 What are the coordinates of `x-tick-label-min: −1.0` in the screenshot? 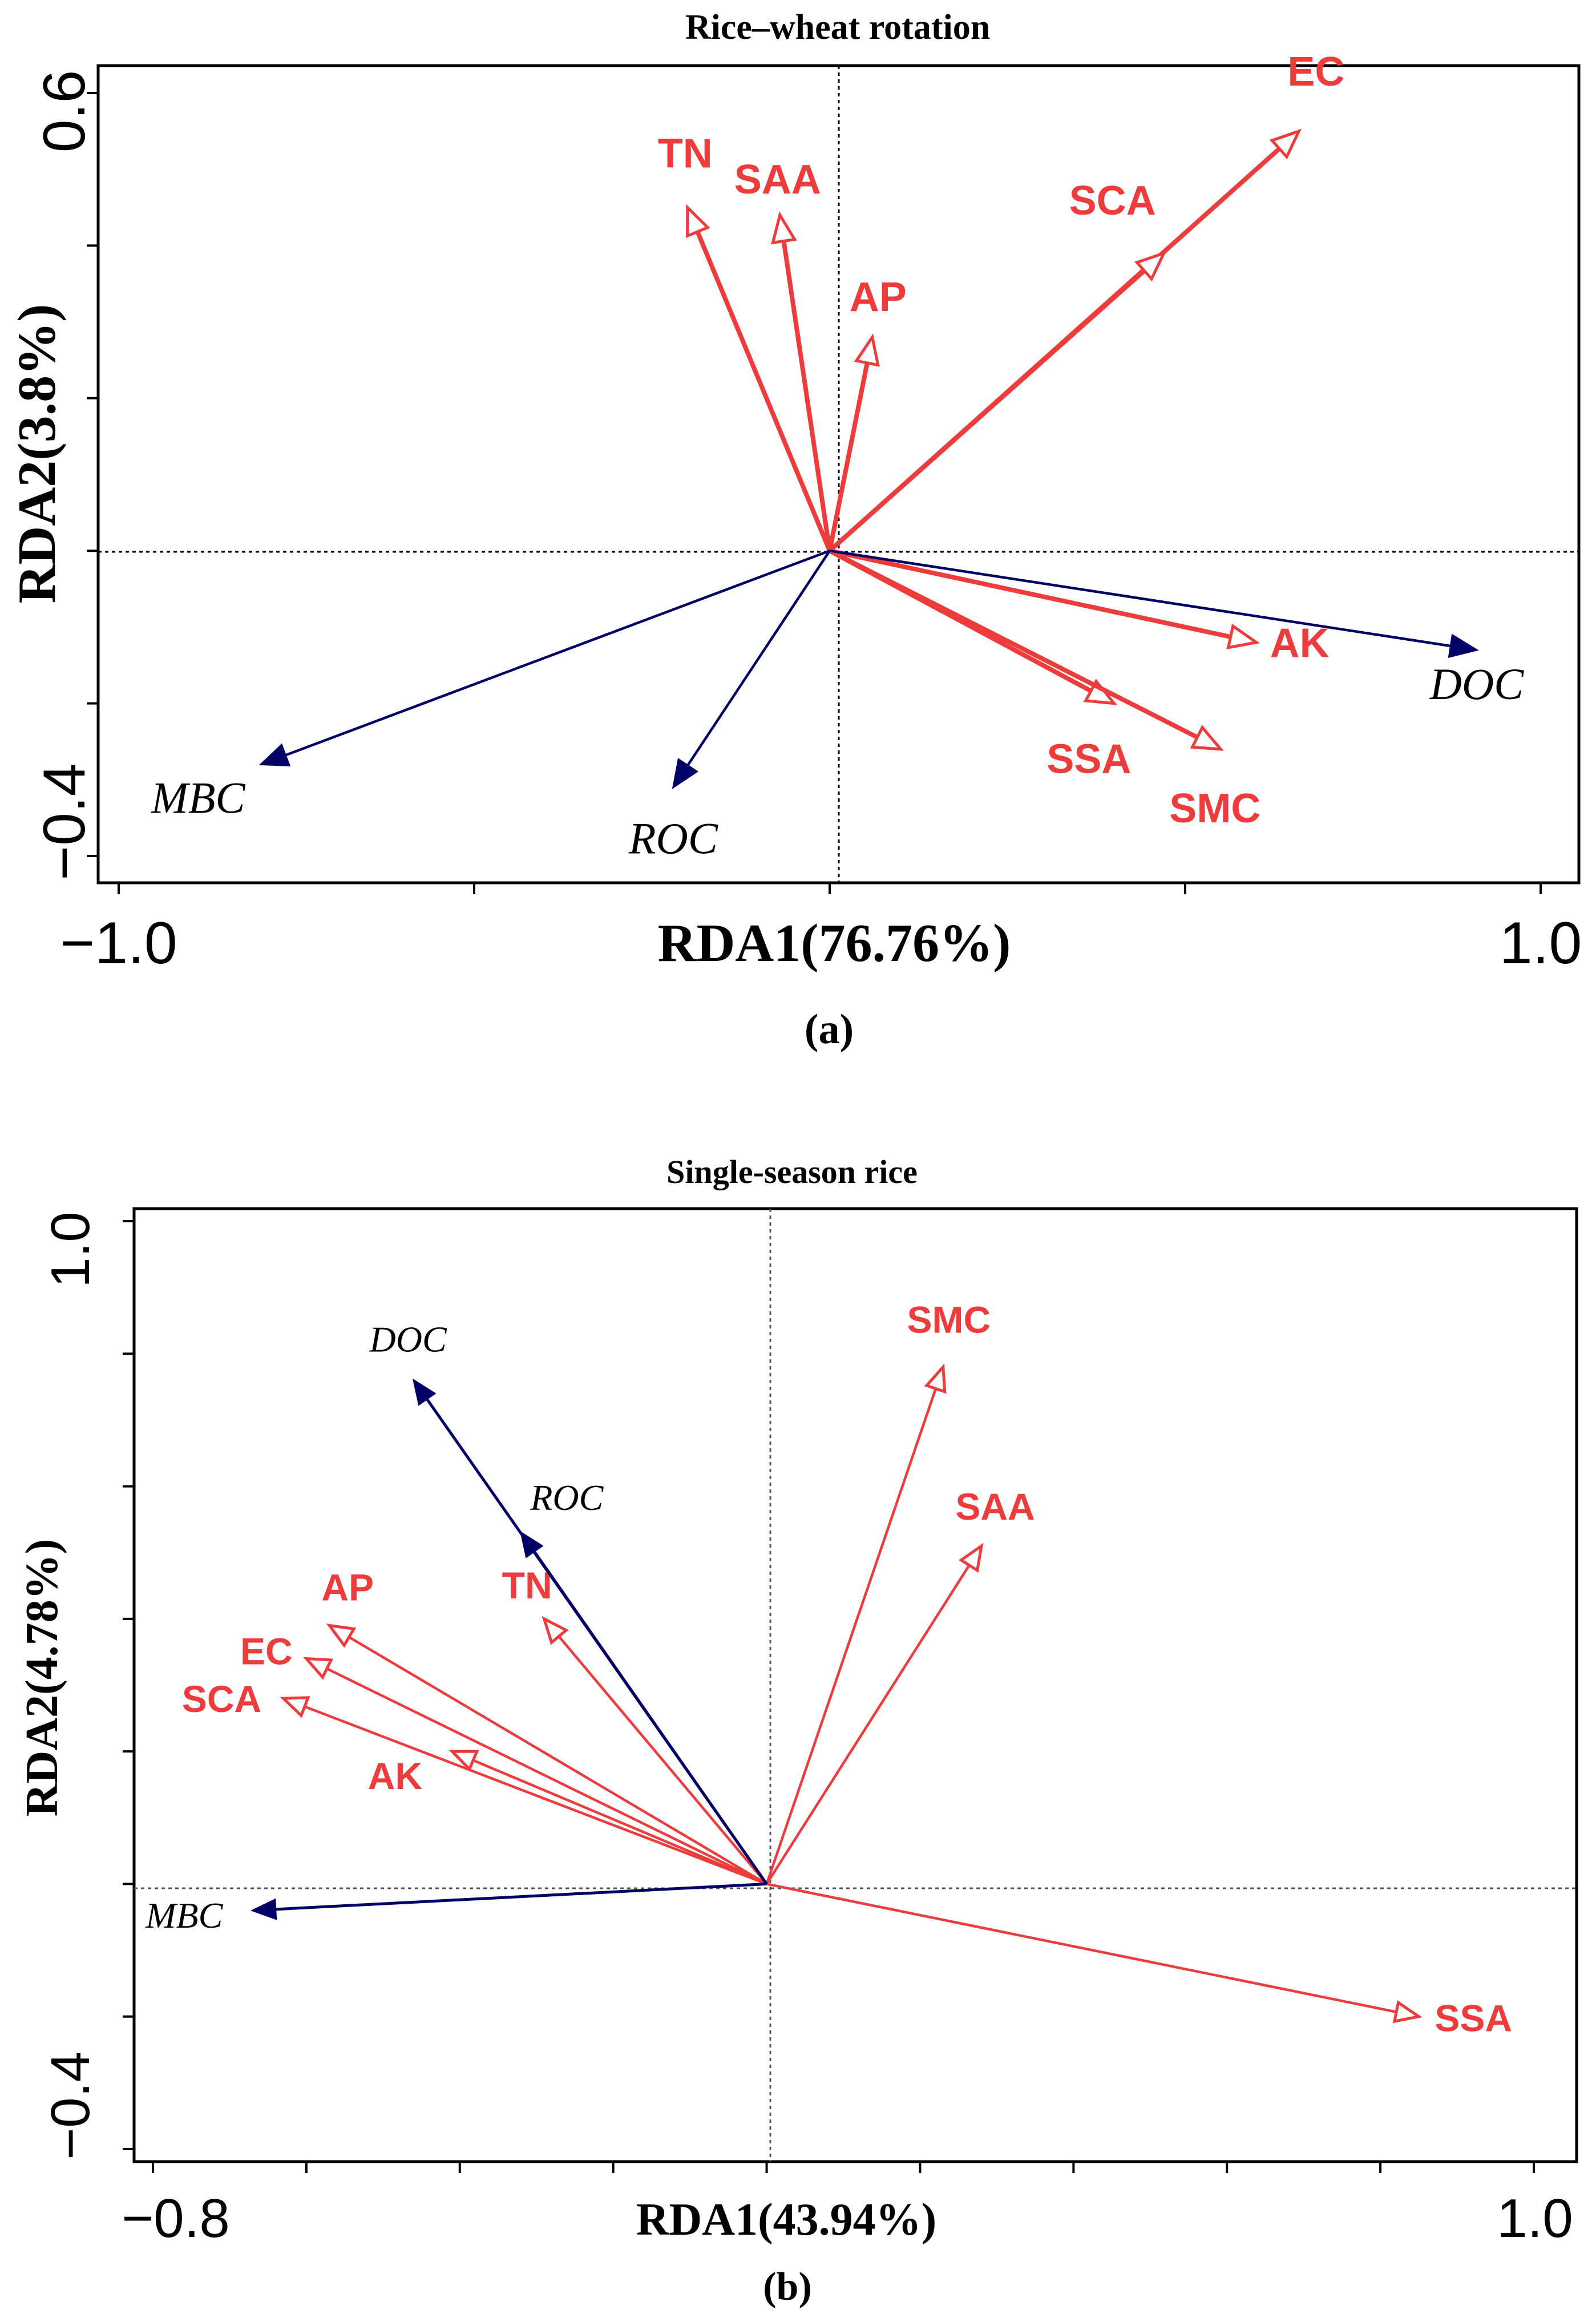 It's located at (118, 943).